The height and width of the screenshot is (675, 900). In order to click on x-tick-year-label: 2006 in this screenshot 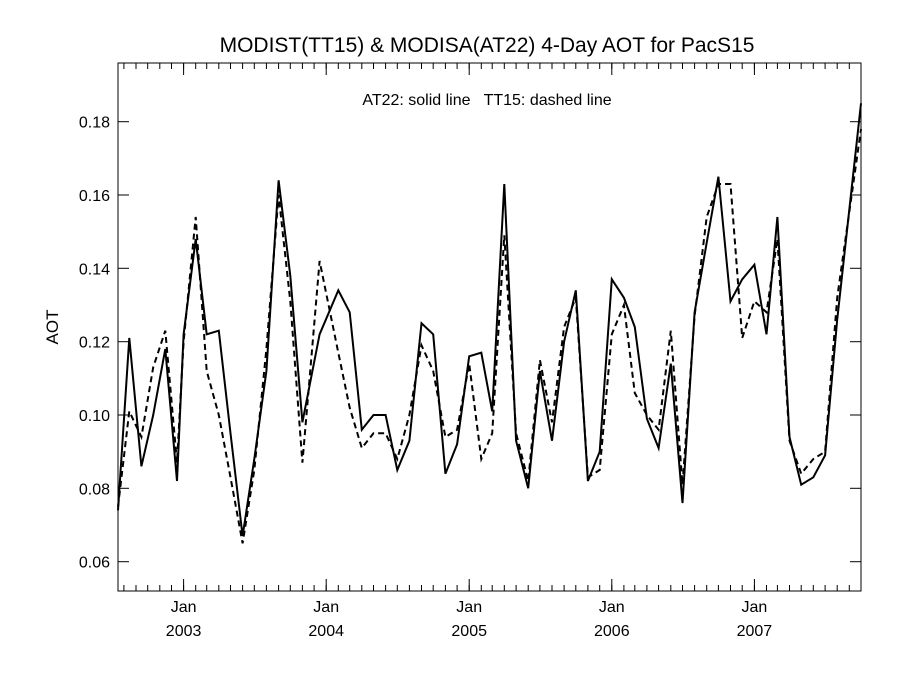, I will do `click(612, 631)`.